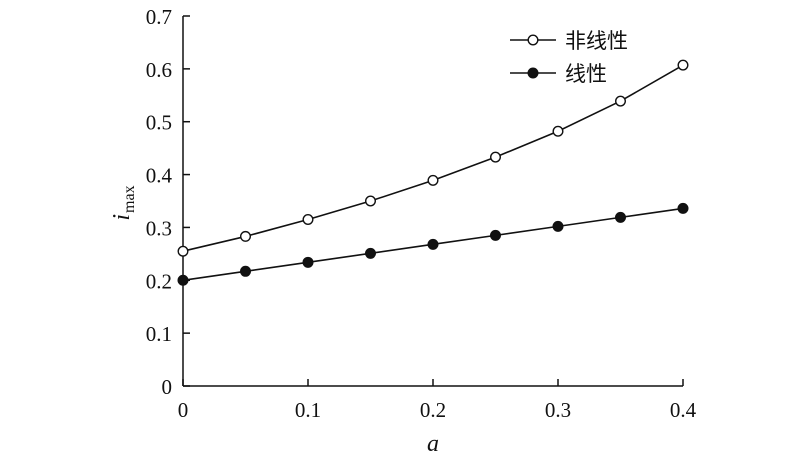 The height and width of the screenshot is (461, 800). What do you see at coordinates (558, 410) in the screenshot?
I see `x-tick-label: 0.3` at bounding box center [558, 410].